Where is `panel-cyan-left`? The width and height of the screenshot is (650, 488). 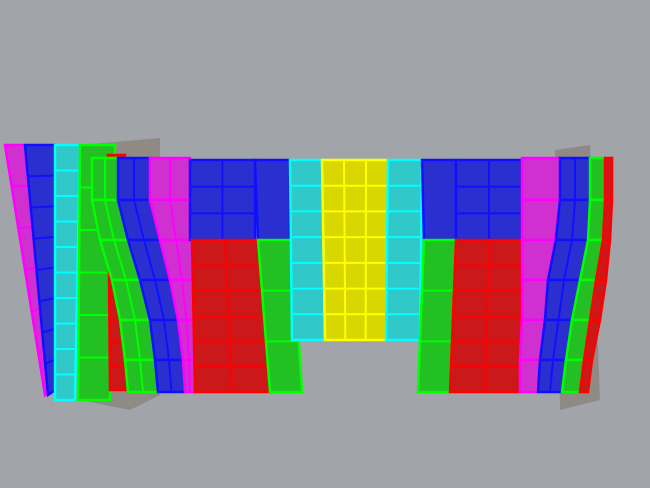 panel-cyan-left is located at coordinates (307, 250).